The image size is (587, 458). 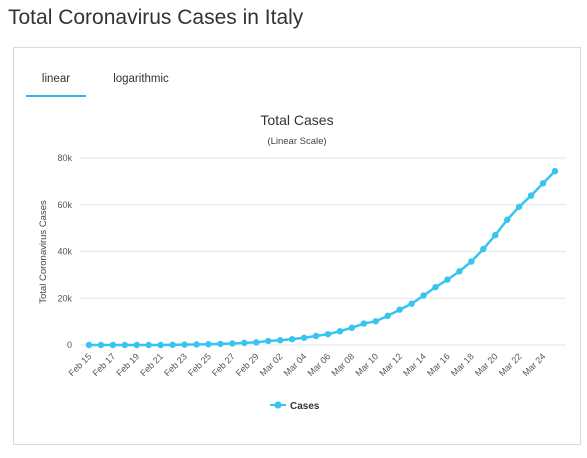 What do you see at coordinates (156, 17) in the screenshot?
I see `page-title: Total Coronavirus Cases in Italy` at bounding box center [156, 17].